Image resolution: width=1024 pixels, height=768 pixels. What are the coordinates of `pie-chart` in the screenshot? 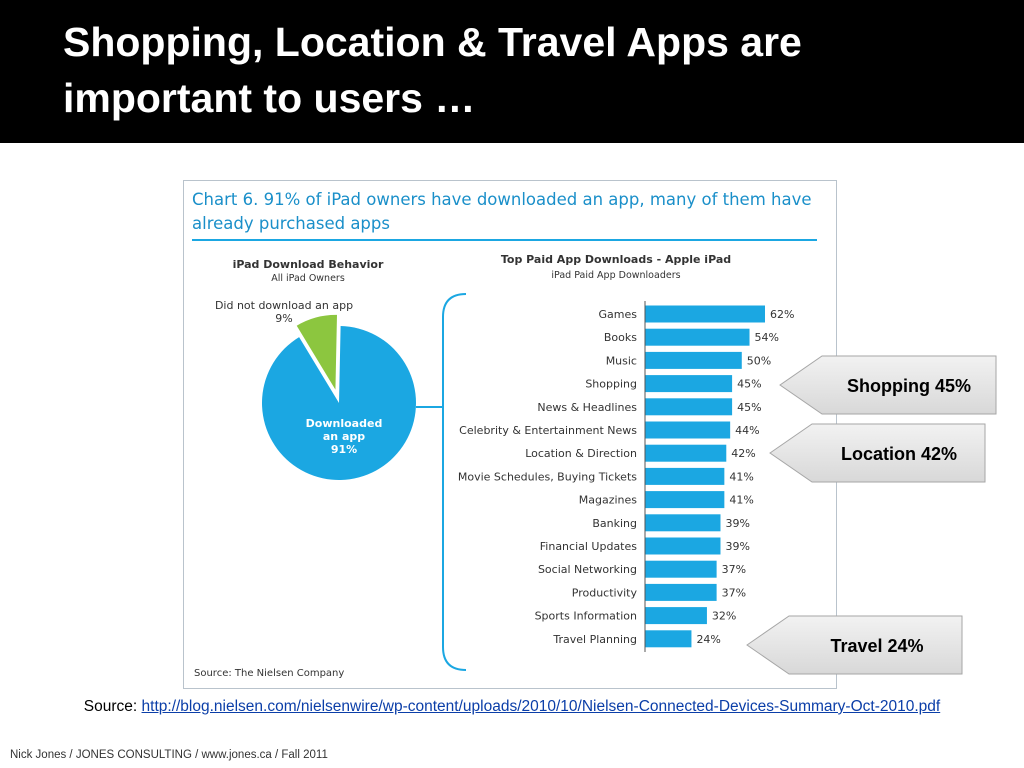 It's located at (339, 396).